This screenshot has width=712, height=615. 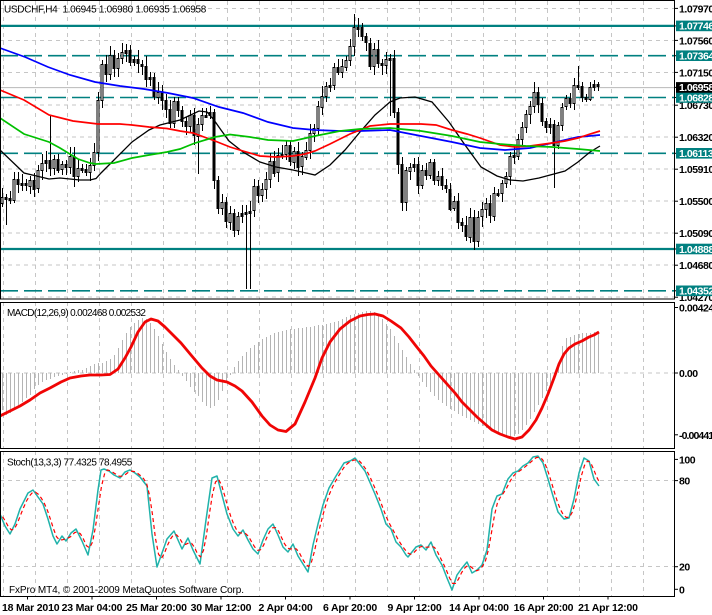 I want to click on svg-text: 1.05090, so click(x=695, y=234).